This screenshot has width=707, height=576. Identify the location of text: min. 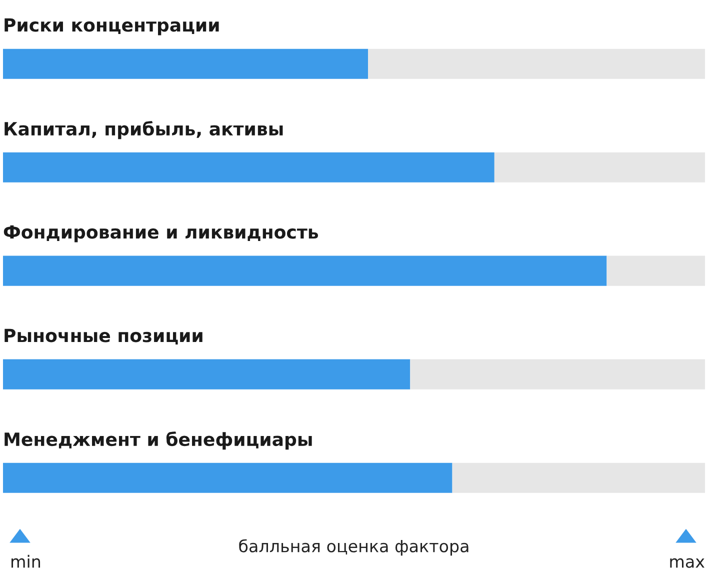
(26, 561).